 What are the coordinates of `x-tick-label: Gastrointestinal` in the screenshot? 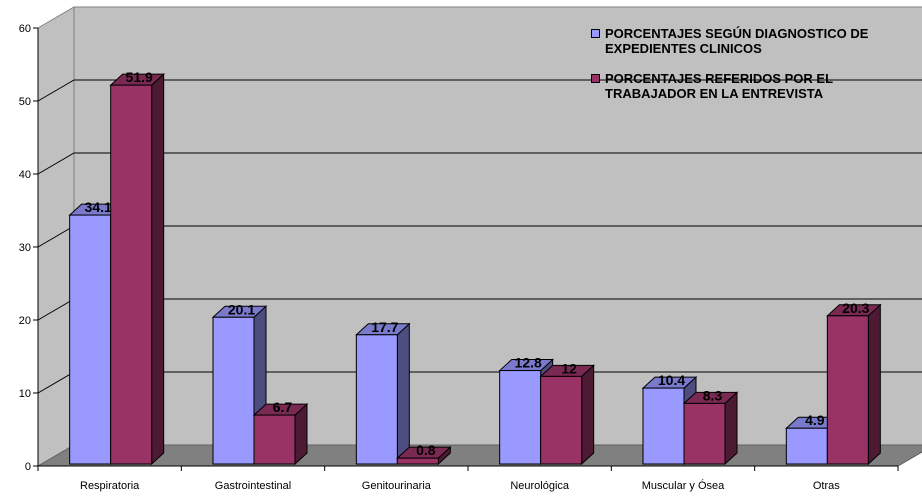 It's located at (253, 486).